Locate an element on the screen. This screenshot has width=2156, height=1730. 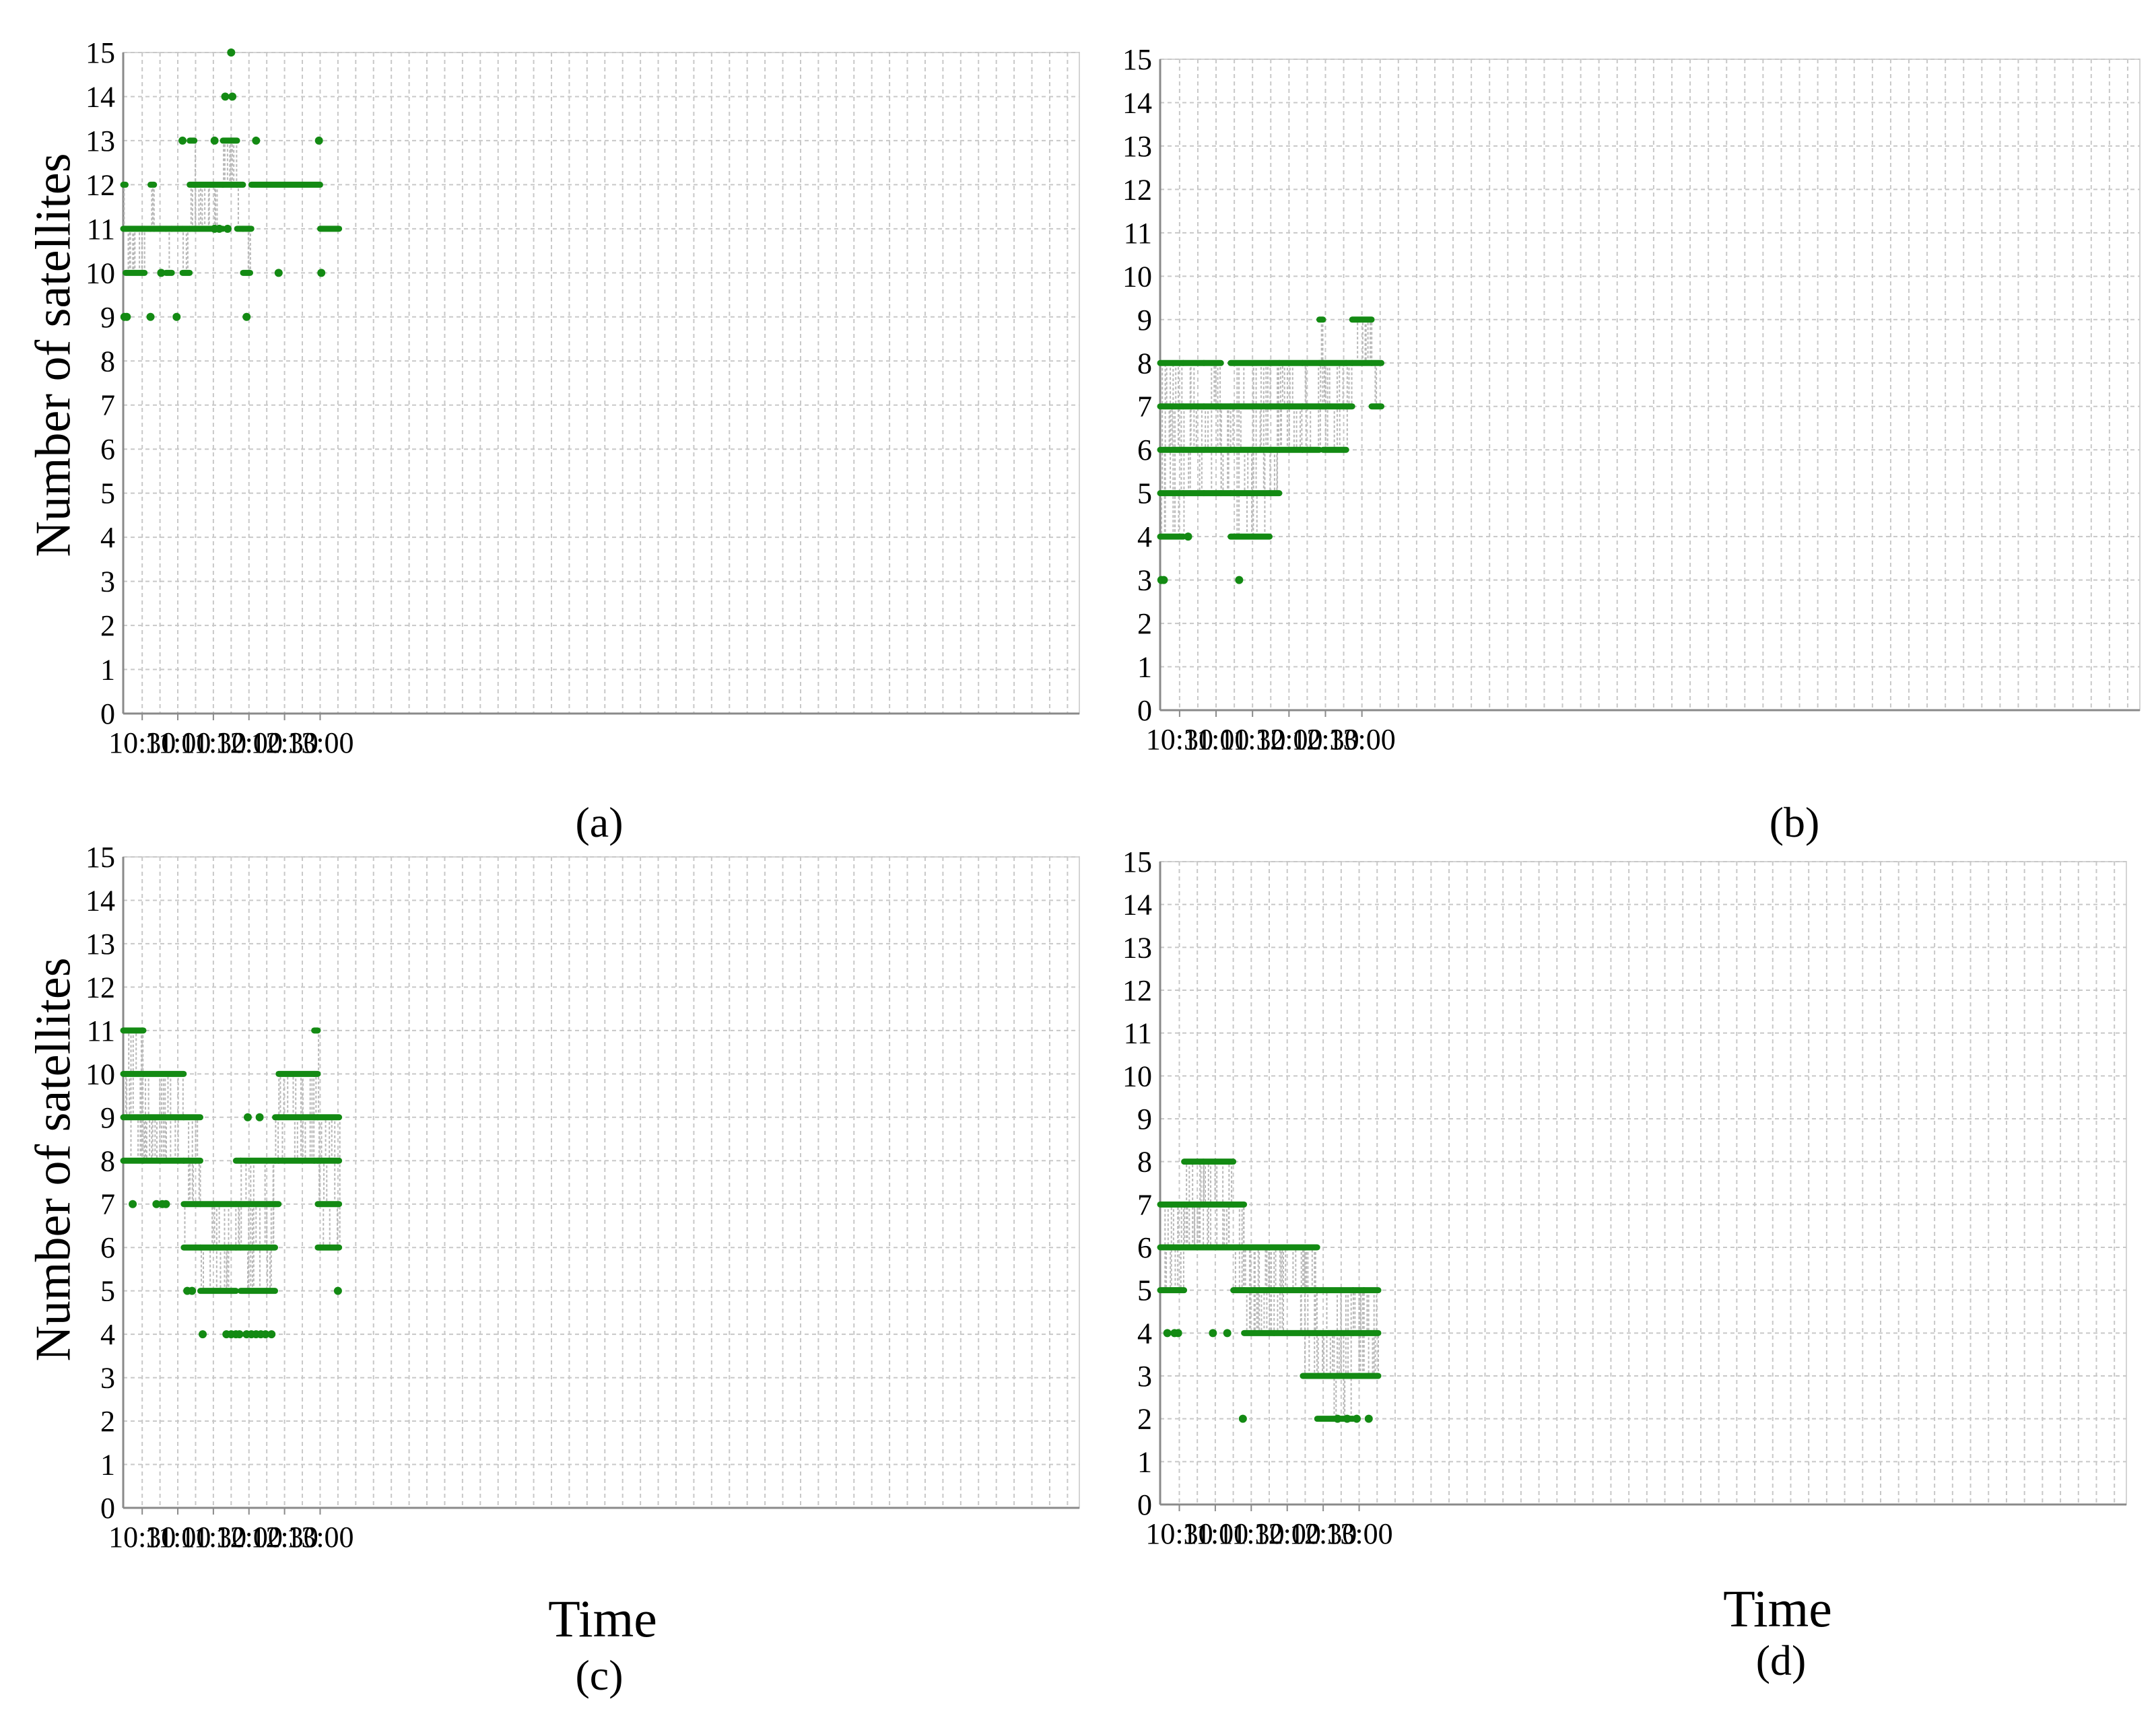
xlabel-right: Time is located at coordinates (1777, 1608).